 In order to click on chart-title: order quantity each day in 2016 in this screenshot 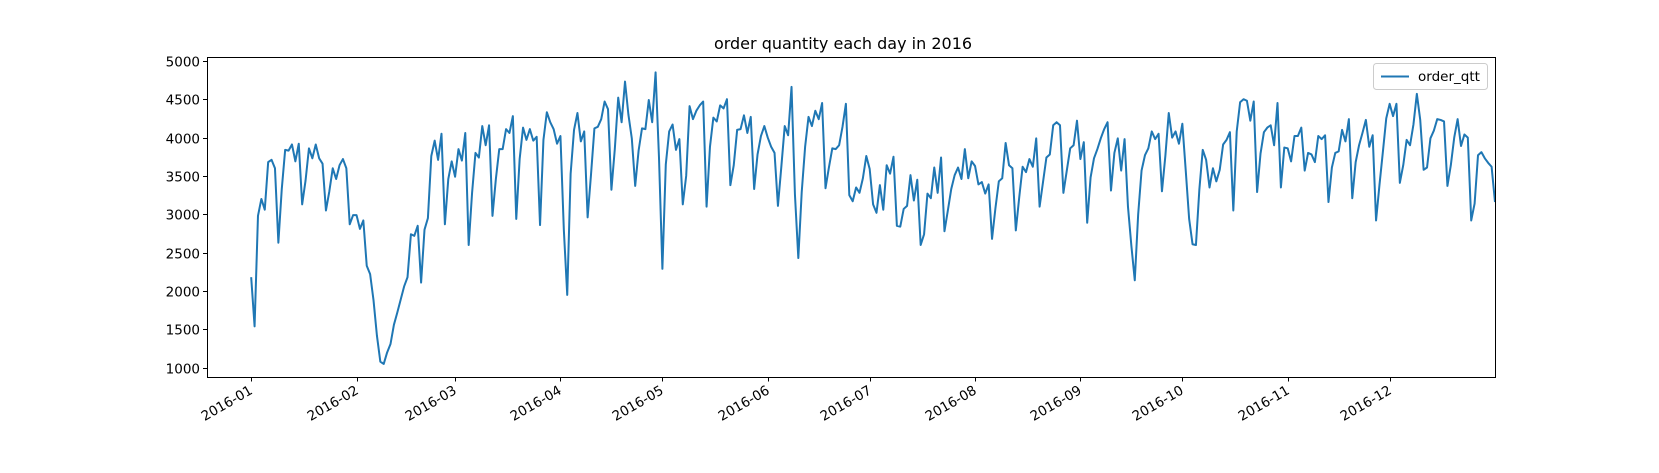, I will do `click(843, 43)`.